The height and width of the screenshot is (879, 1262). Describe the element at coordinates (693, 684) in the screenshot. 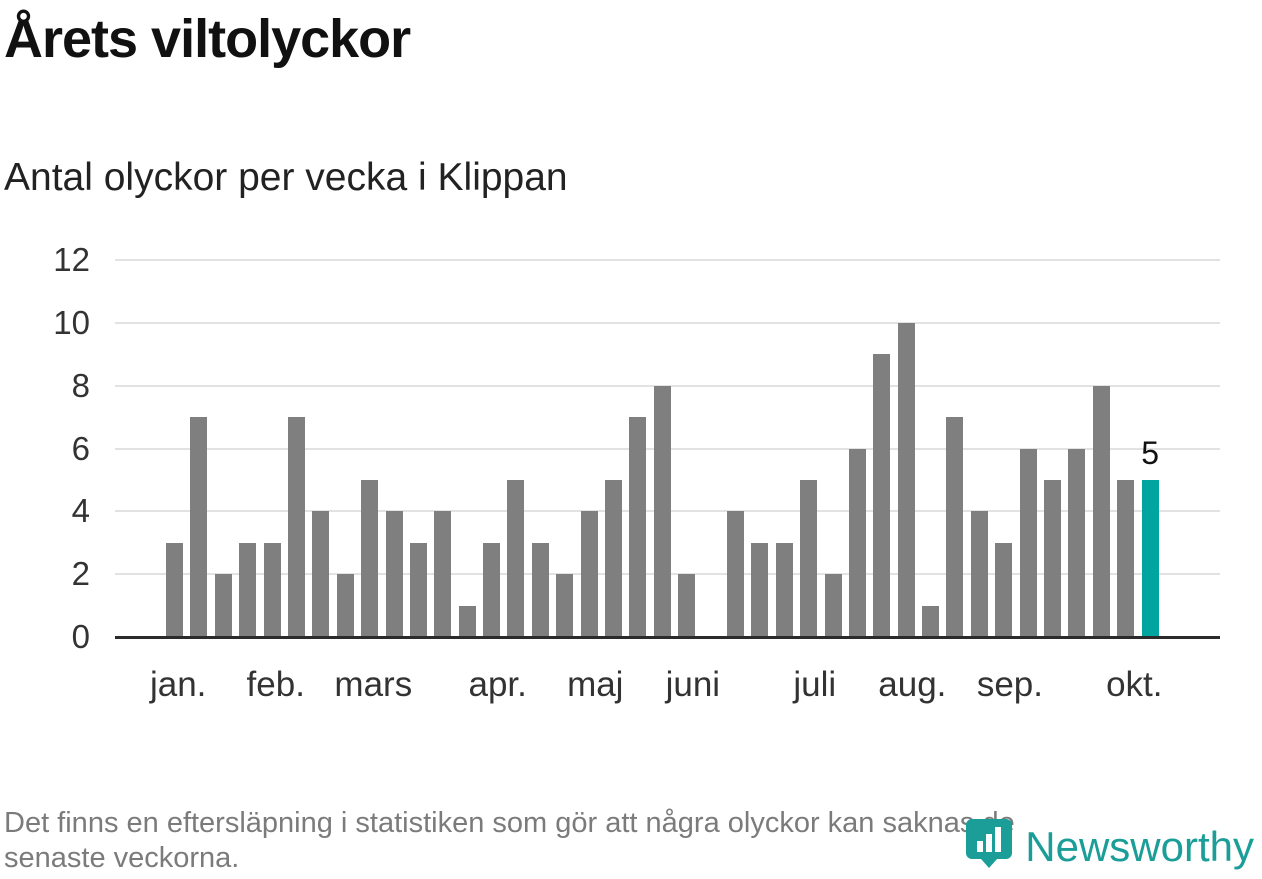

I see `x-axis-month-label: juni` at that location.